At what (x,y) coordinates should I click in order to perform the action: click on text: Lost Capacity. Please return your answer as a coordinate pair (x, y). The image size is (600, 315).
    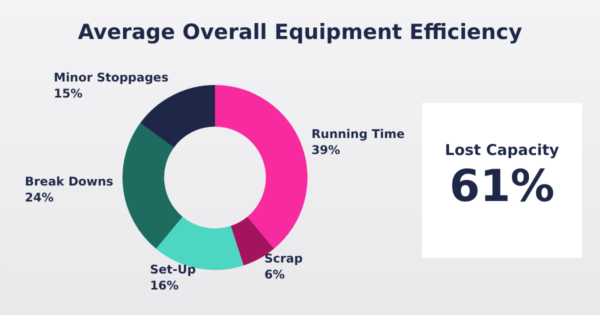
    Looking at the image, I should click on (502, 150).